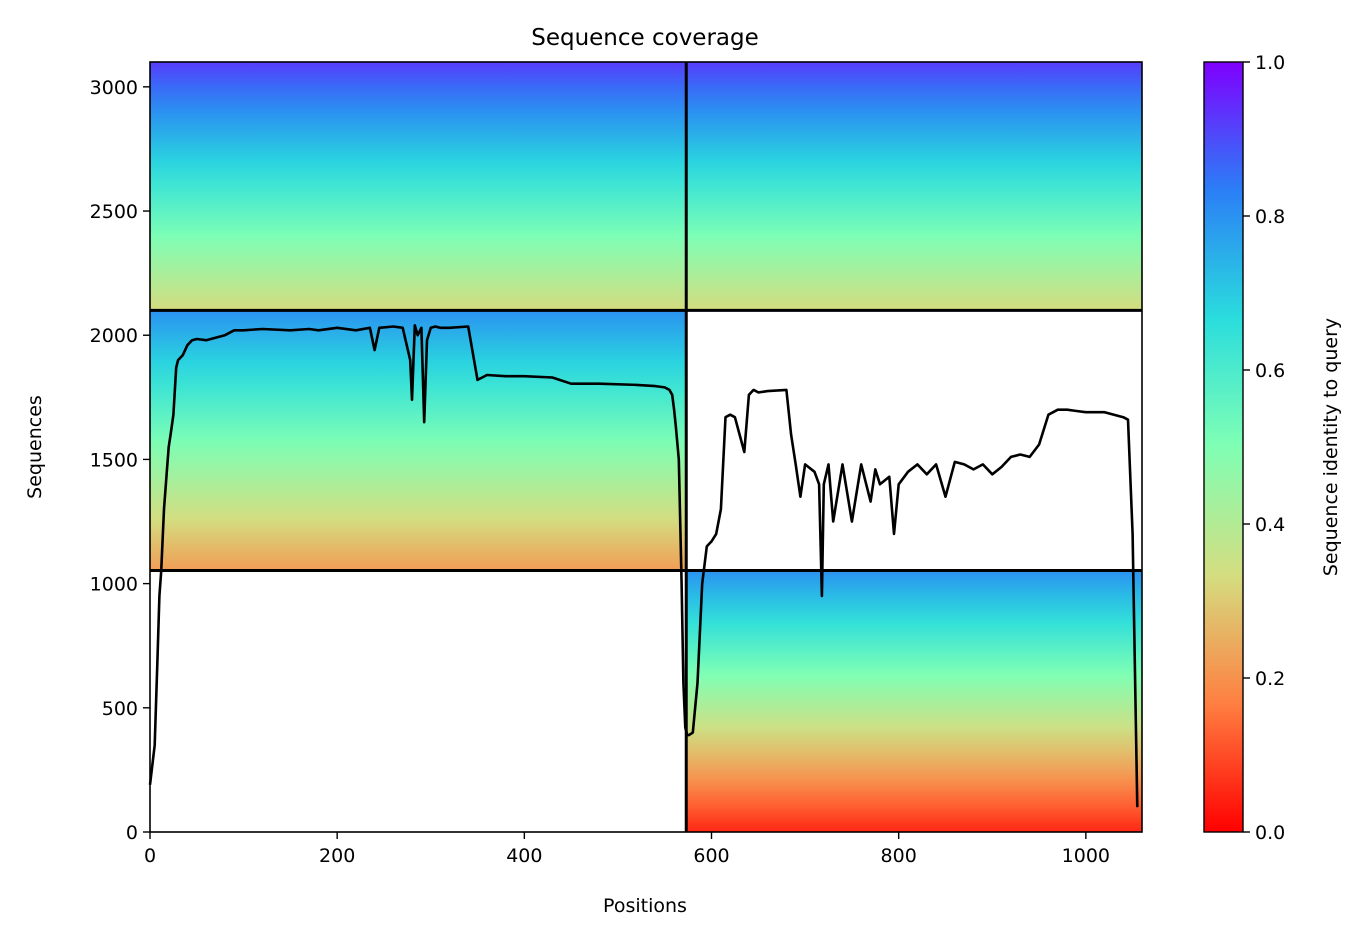 The height and width of the screenshot is (939, 1364). What do you see at coordinates (1270, 63) in the screenshot?
I see `colorbar-tick-label: 1.0` at bounding box center [1270, 63].